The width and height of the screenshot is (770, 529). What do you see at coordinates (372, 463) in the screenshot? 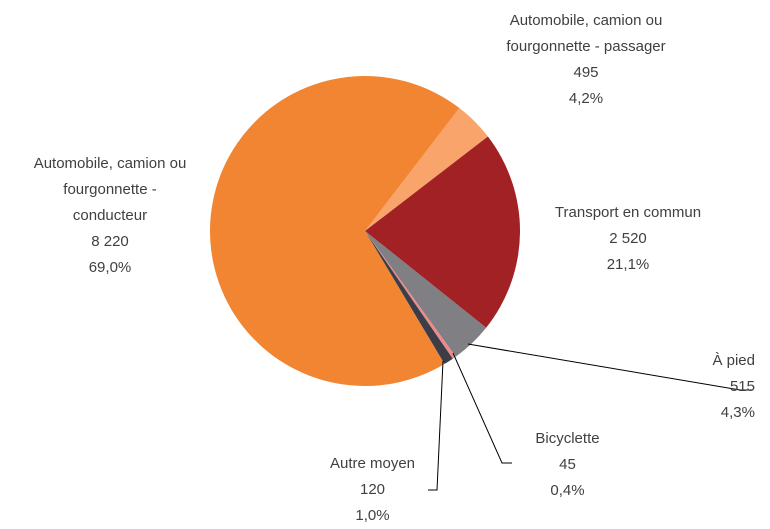
I see `category: Autre moyen` at bounding box center [372, 463].